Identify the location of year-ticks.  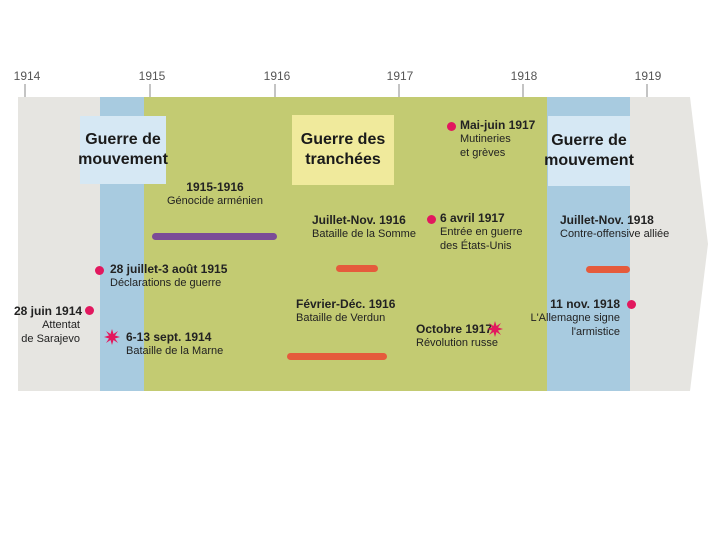
(336, 90).